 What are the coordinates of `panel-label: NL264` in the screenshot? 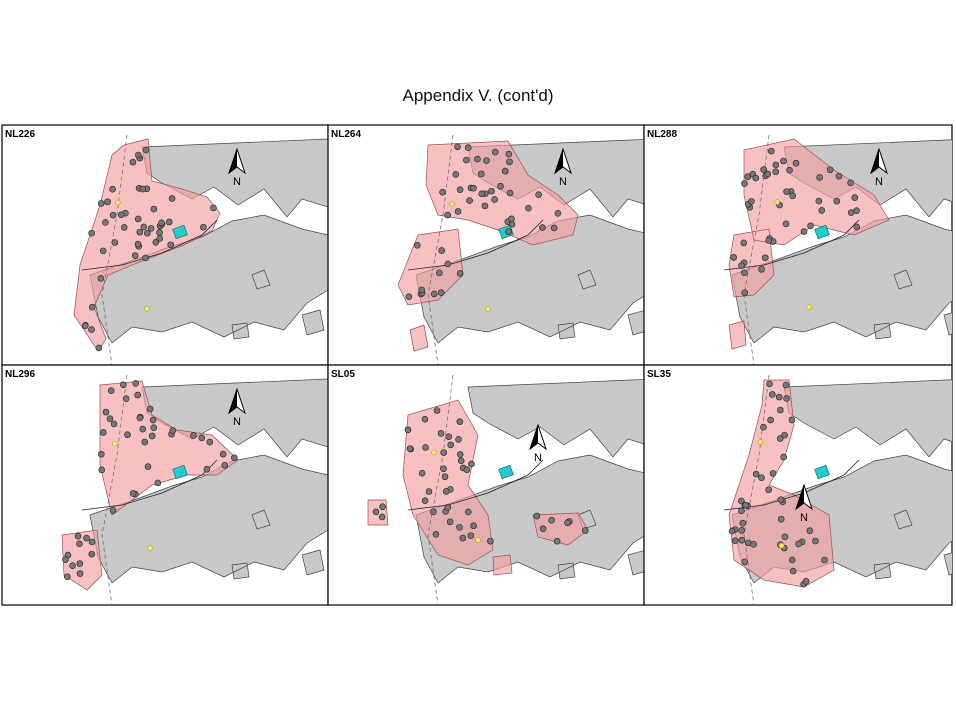 It's located at (346, 134).